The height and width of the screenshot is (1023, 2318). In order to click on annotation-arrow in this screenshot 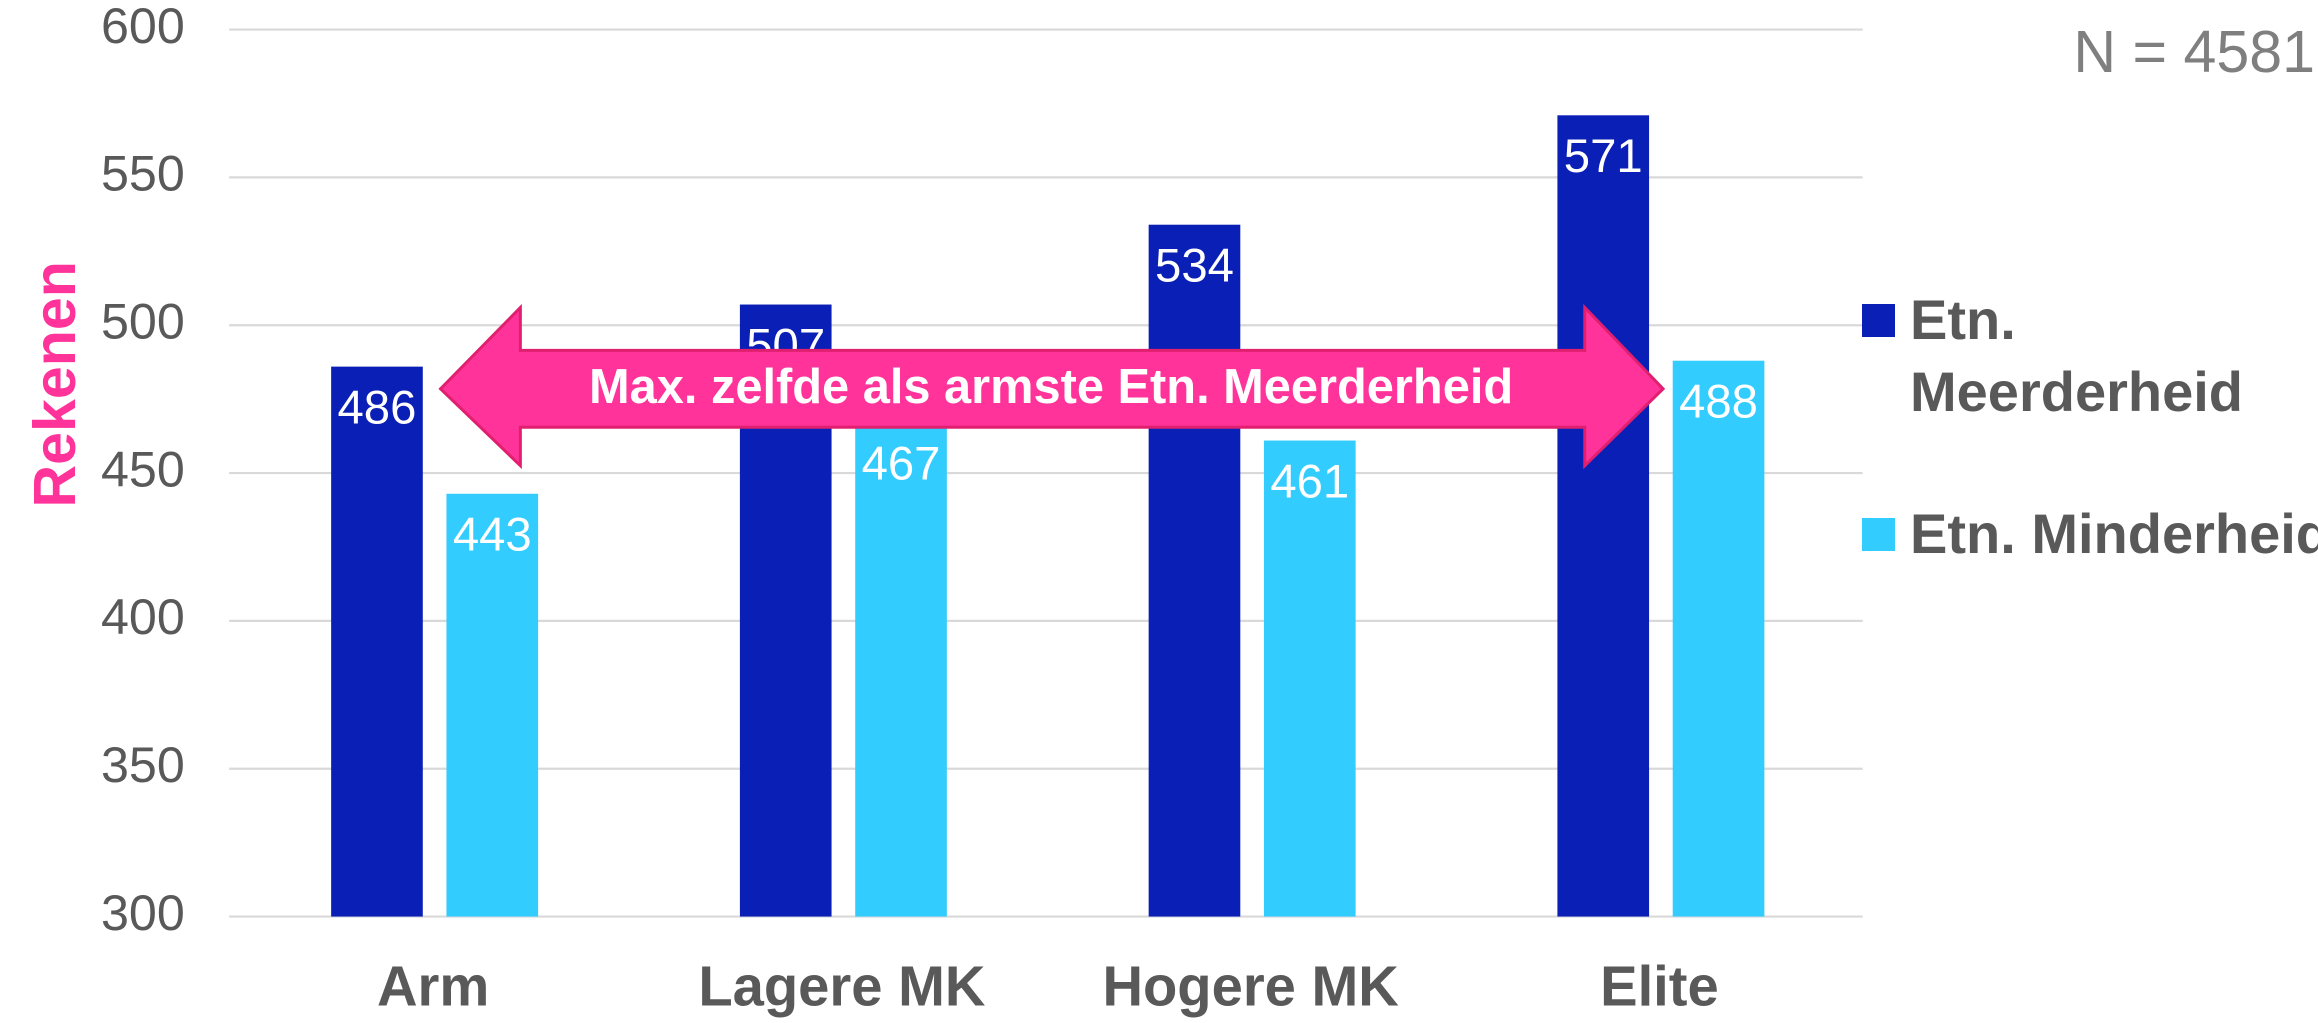, I will do `click(1052, 386)`.